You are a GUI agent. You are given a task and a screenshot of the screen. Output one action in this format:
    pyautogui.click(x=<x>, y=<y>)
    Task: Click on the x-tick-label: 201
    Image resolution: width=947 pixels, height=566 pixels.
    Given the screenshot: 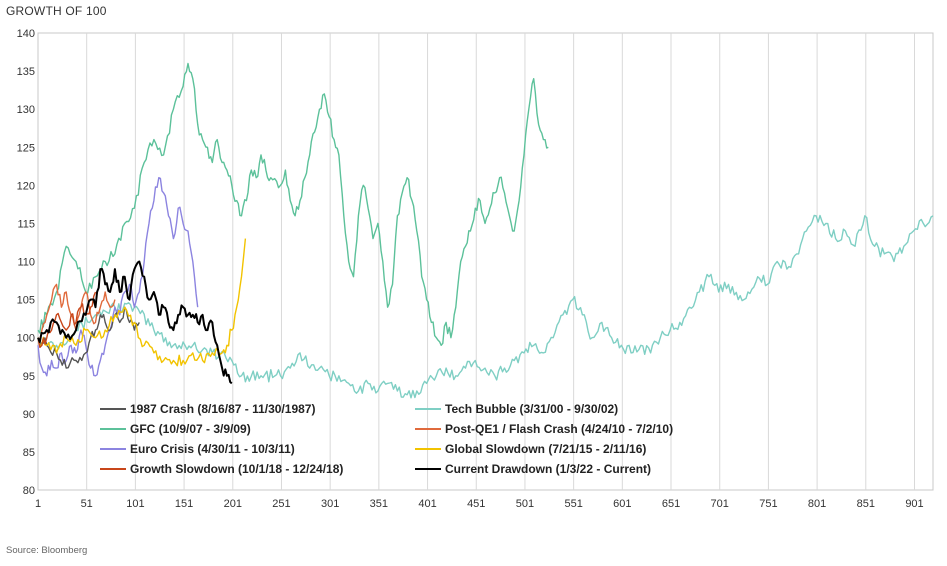 What is the action you would take?
    pyautogui.click(x=233, y=504)
    